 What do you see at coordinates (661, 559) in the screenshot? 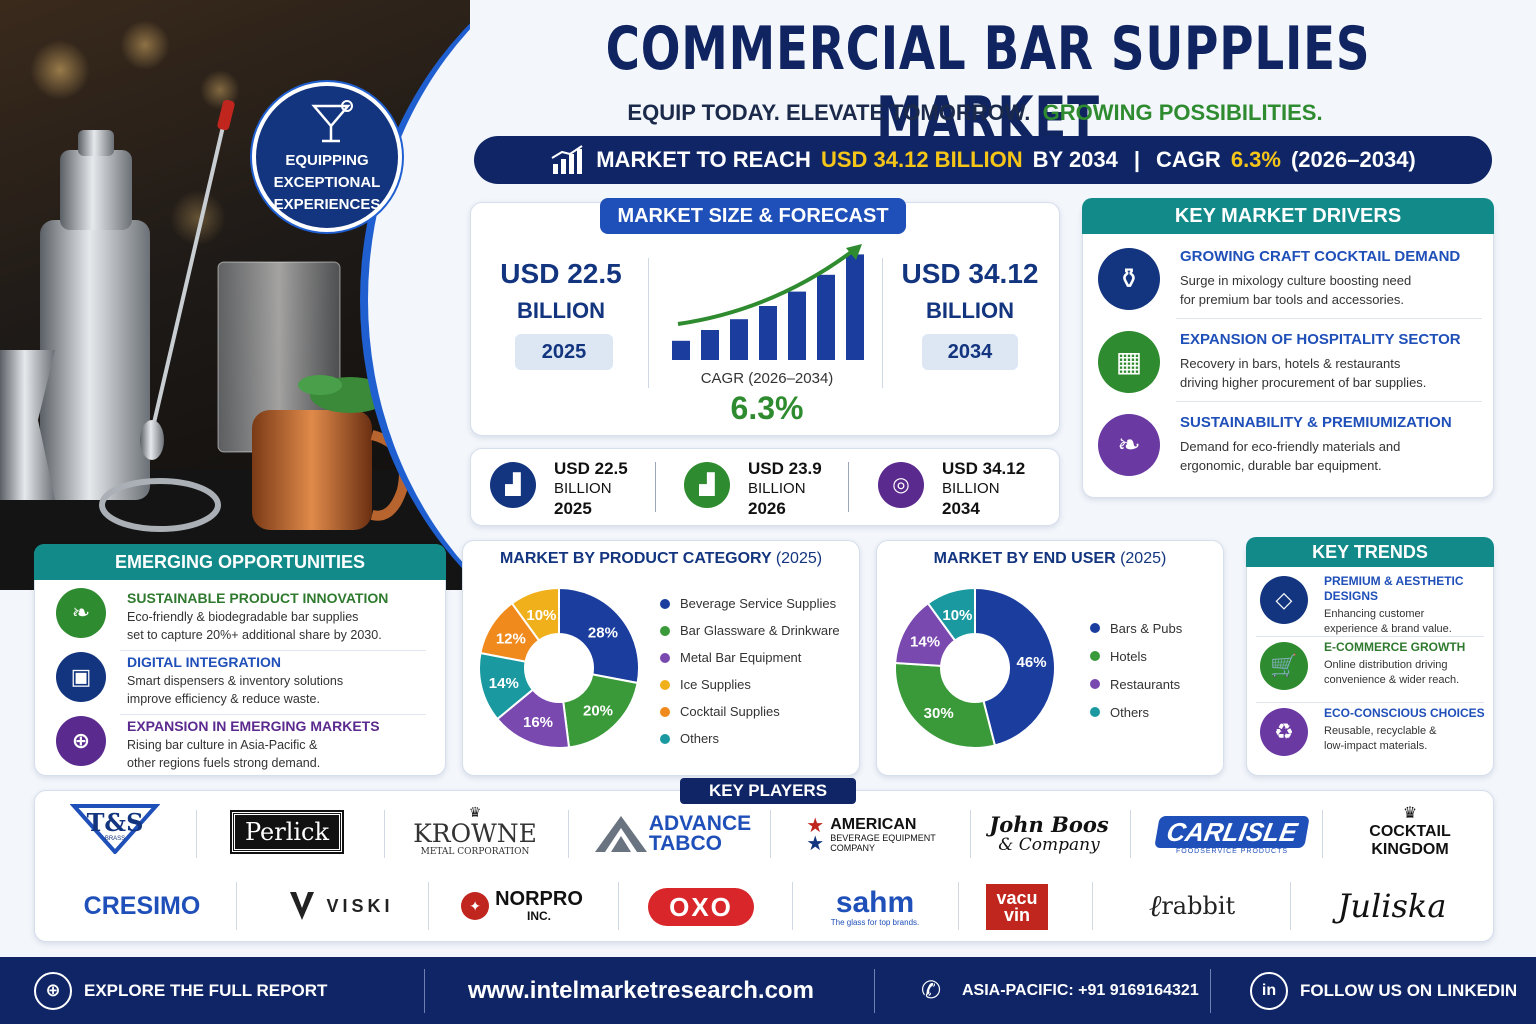
I see `product-chart-title: MARKET BY PRODUCT CATEGORY (2025)` at bounding box center [661, 559].